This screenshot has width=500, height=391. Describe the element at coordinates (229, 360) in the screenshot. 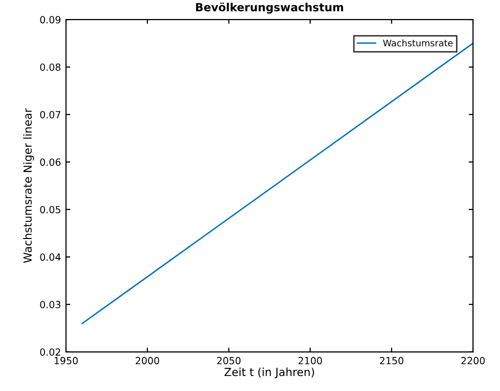

I see `x-tick-label: 2050` at that location.